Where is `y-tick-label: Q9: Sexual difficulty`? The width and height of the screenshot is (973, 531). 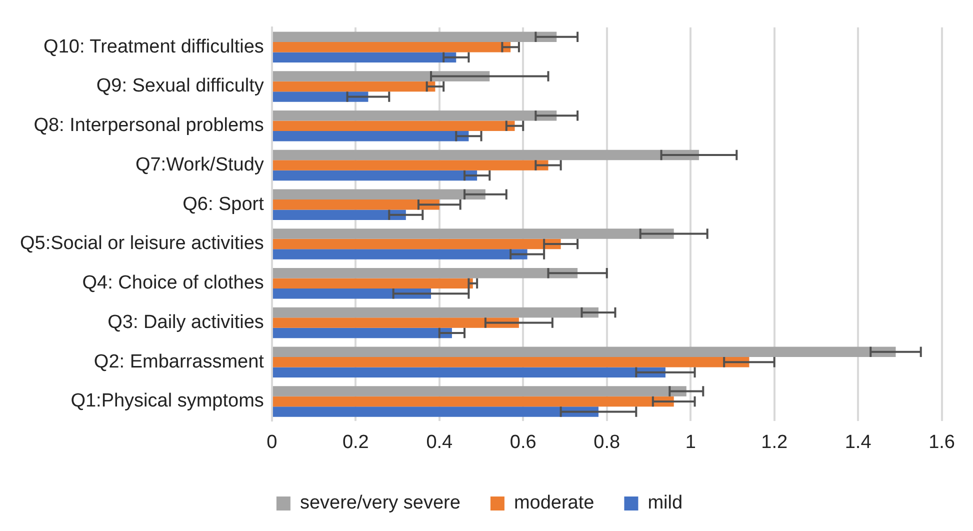
y-tick-label: Q9: Sexual difficulty is located at coordinates (180, 86).